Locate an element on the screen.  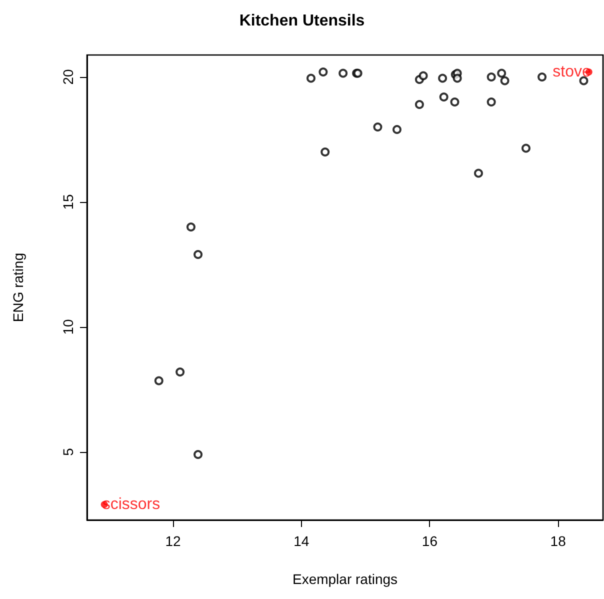
chart-title: Kitchen Utensils is located at coordinates (302, 21).